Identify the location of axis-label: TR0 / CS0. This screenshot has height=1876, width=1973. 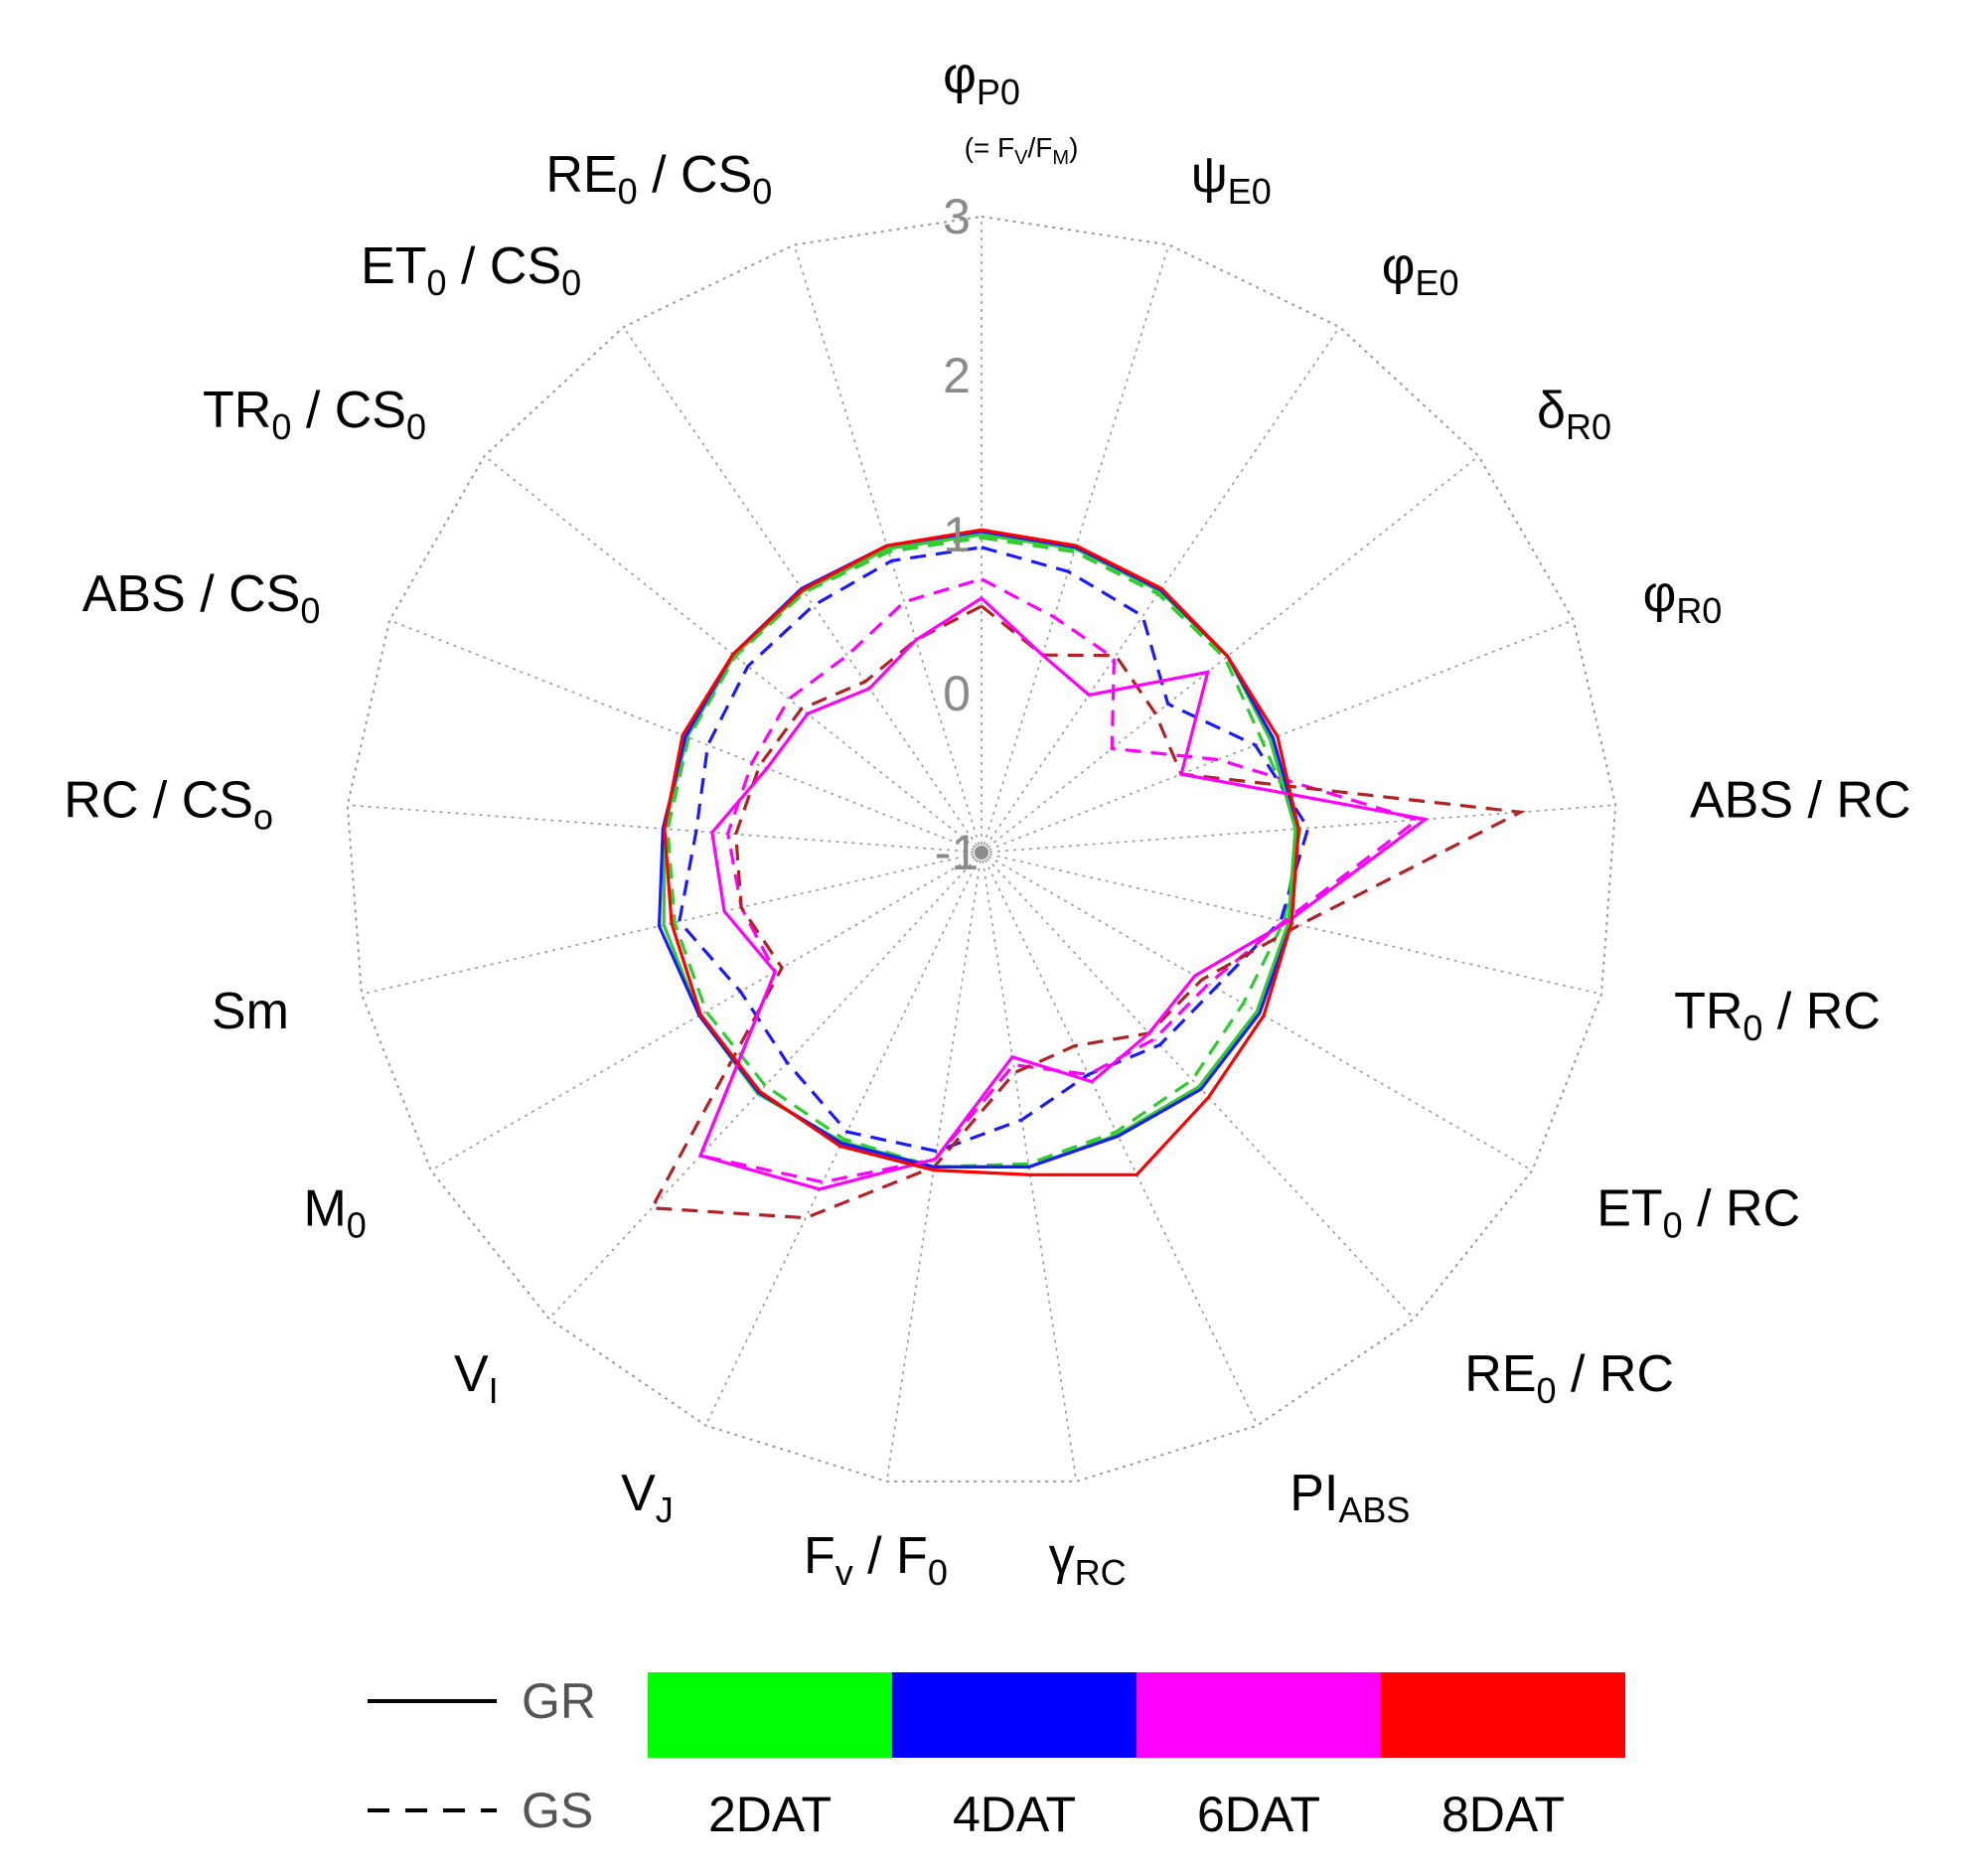
(314, 415).